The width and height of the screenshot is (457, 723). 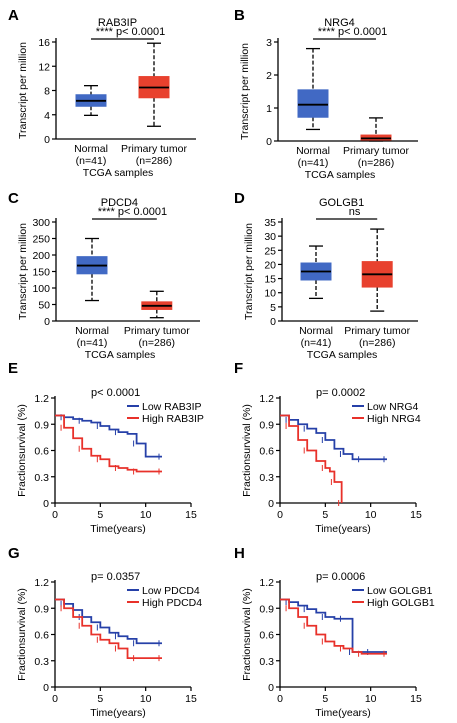 I want to click on legend-label: Low RAB3IP, so click(x=172, y=407).